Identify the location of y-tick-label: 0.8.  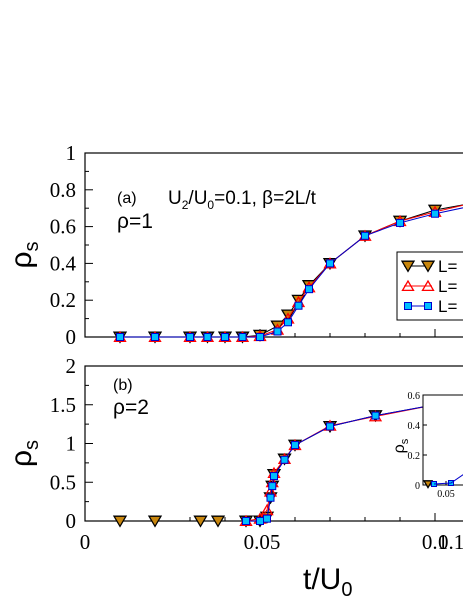
(63, 190).